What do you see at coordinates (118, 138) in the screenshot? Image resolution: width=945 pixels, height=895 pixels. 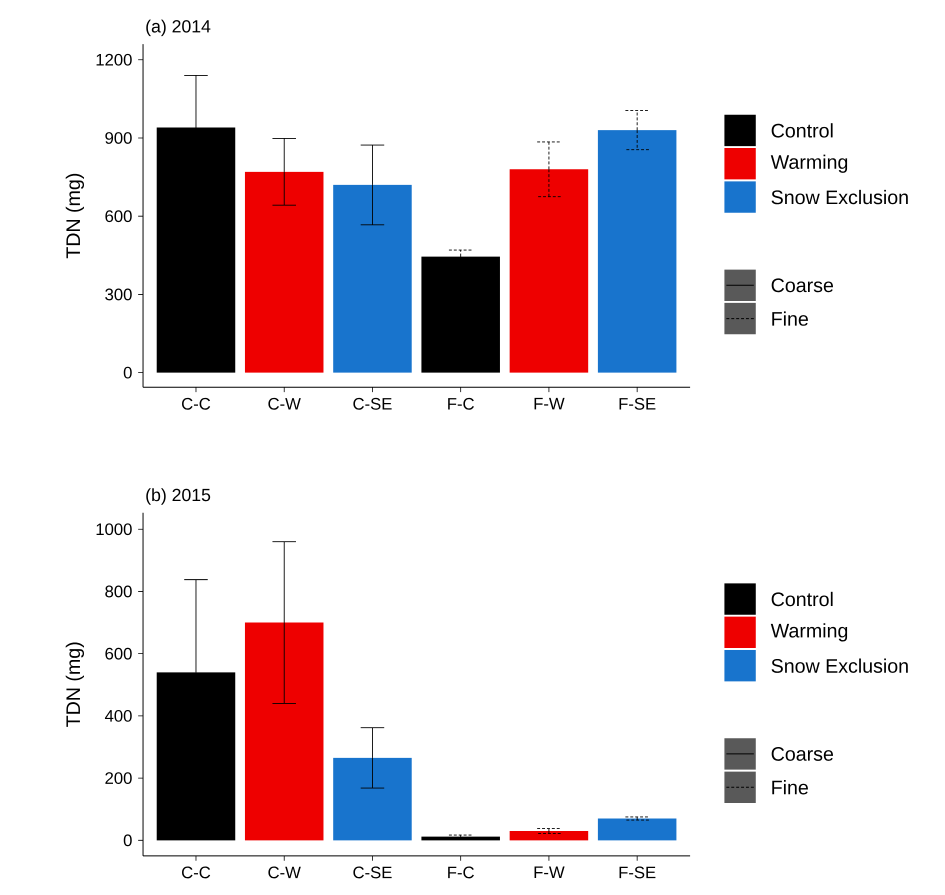 I see `y-tick-label: 900` at bounding box center [118, 138].